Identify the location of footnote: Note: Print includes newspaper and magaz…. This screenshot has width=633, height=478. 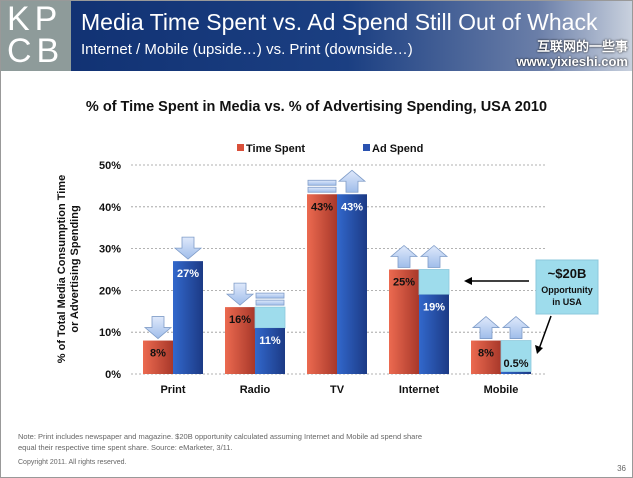
(220, 442).